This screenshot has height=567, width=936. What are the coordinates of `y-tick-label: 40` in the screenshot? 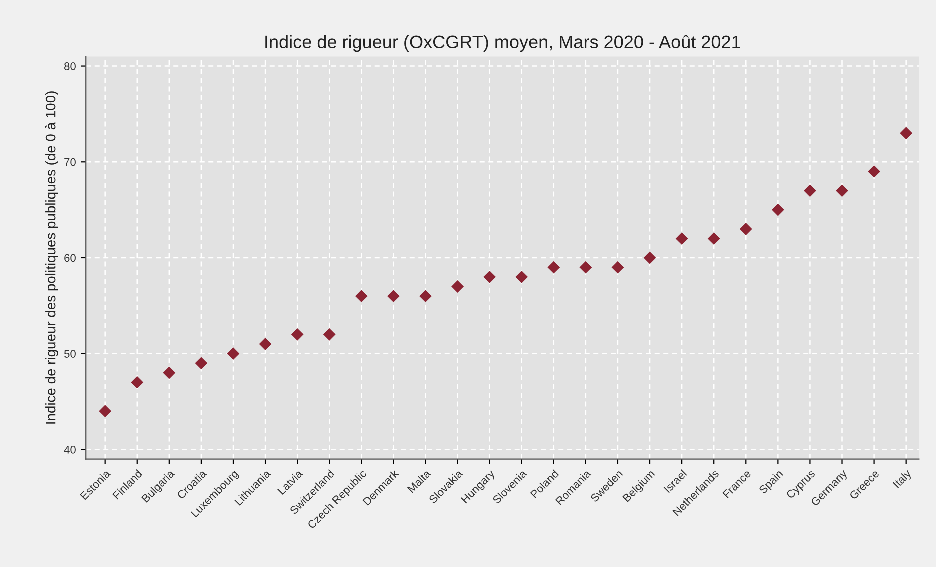 It's located at (70, 450).